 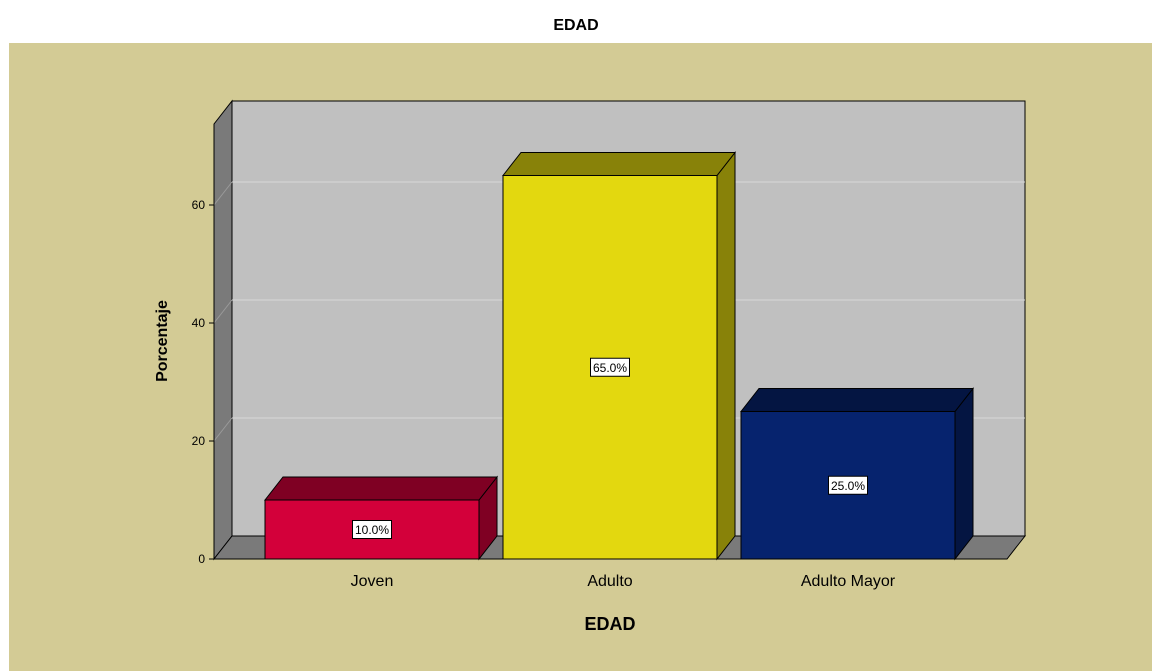 I want to click on y-tick-label: 60, so click(x=199, y=205).